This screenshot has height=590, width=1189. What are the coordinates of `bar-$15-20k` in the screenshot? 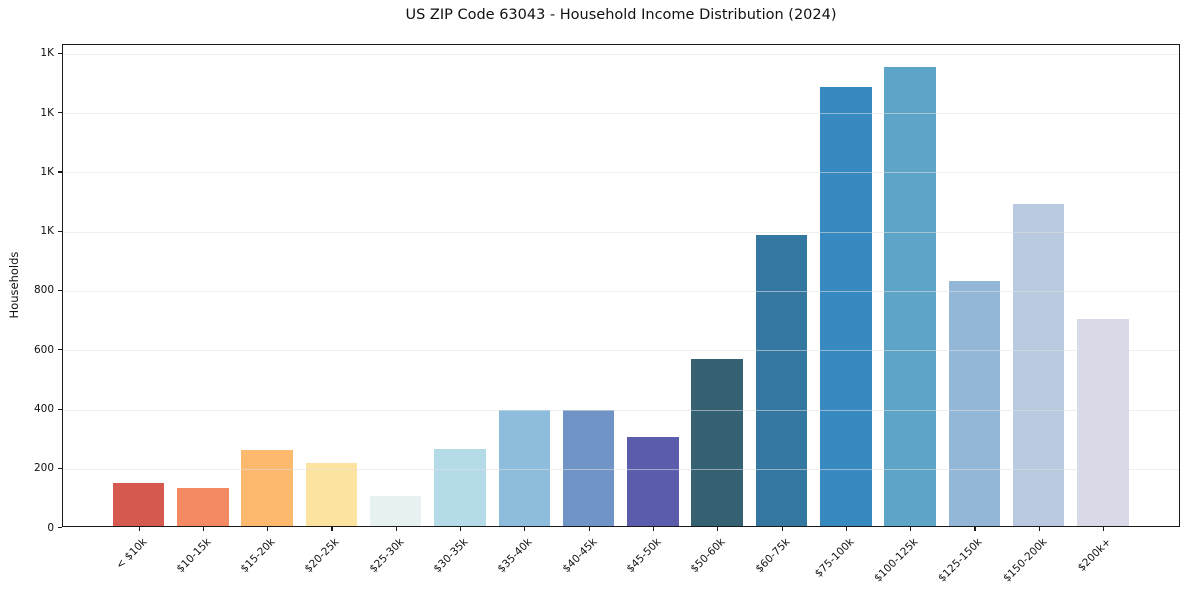 It's located at (267, 487).